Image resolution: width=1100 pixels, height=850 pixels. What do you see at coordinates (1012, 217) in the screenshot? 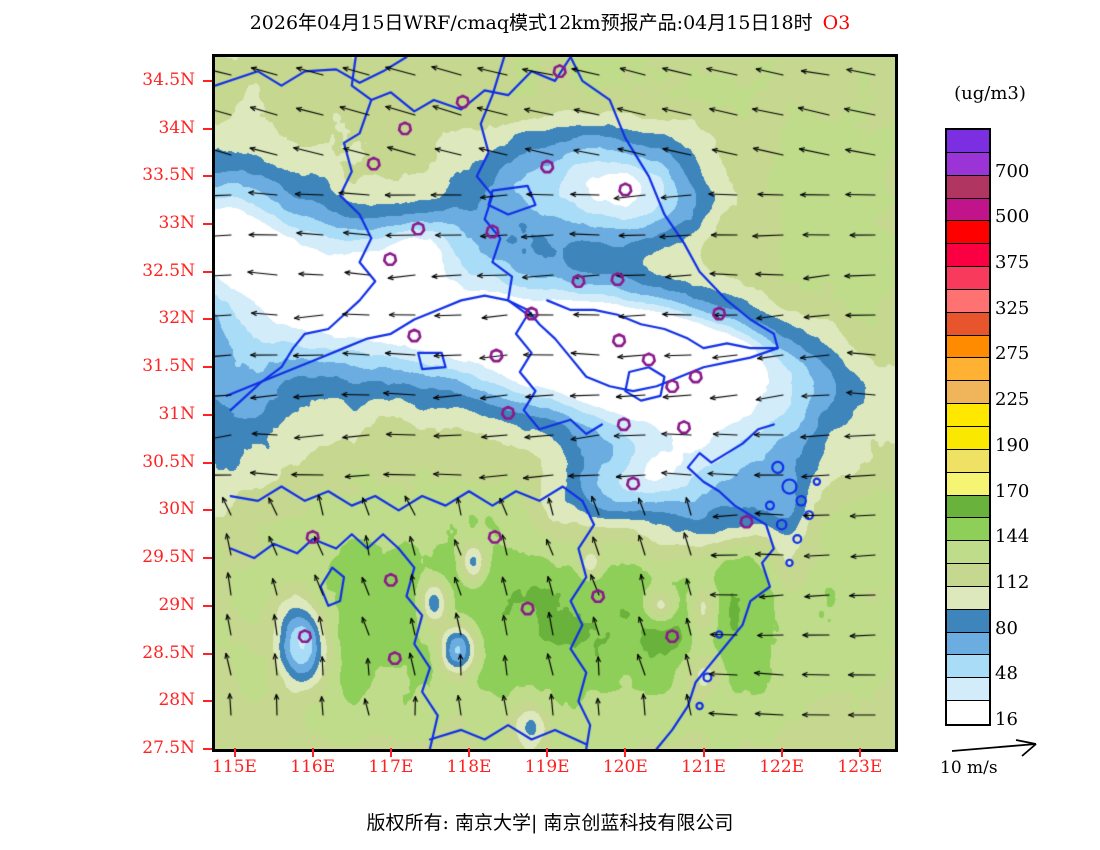
I see `colorbar-value-label: 500` at bounding box center [1012, 217].